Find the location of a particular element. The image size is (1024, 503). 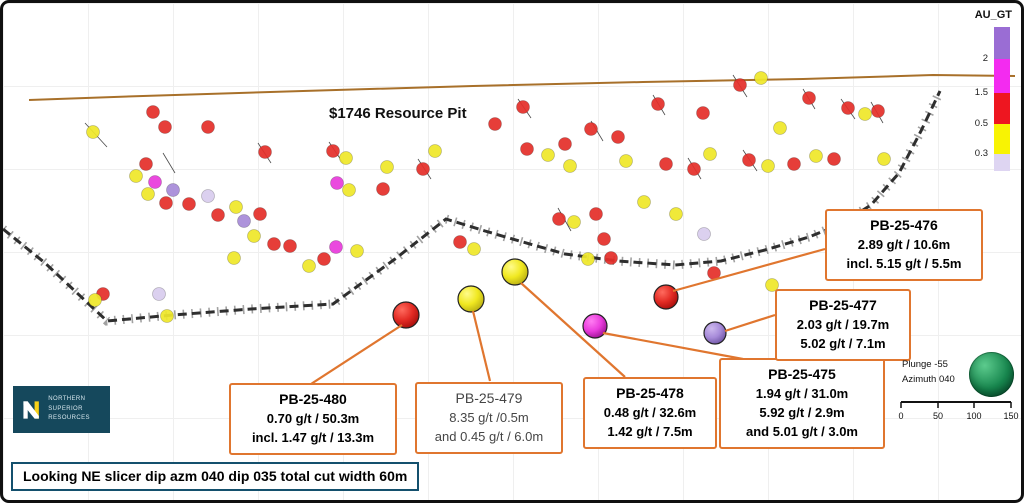

drillhole-id: PB-25-480 is located at coordinates (313, 399).